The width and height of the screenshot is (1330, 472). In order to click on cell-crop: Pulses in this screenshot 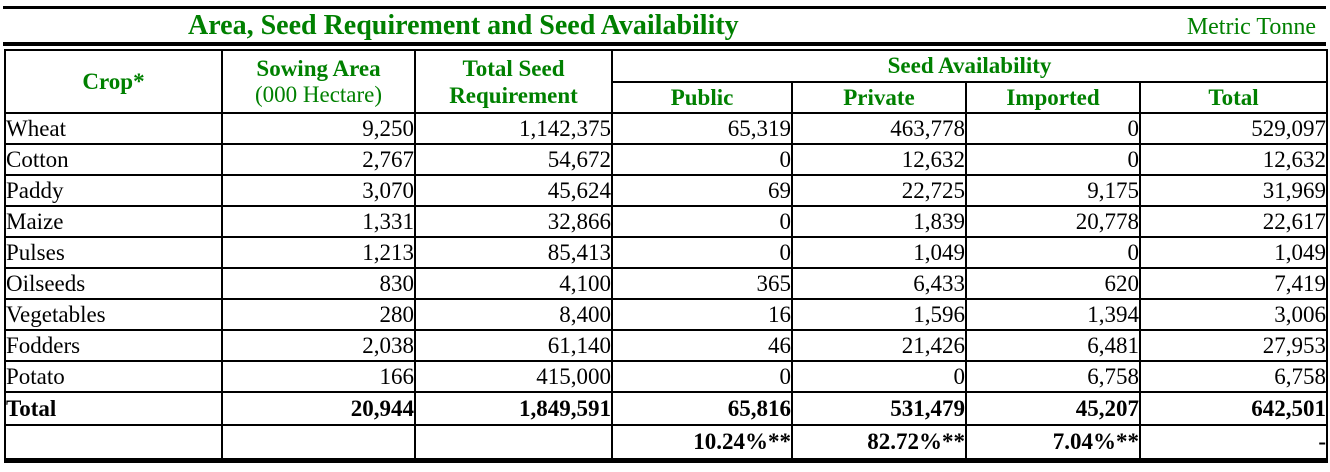, I will do `click(113, 252)`.